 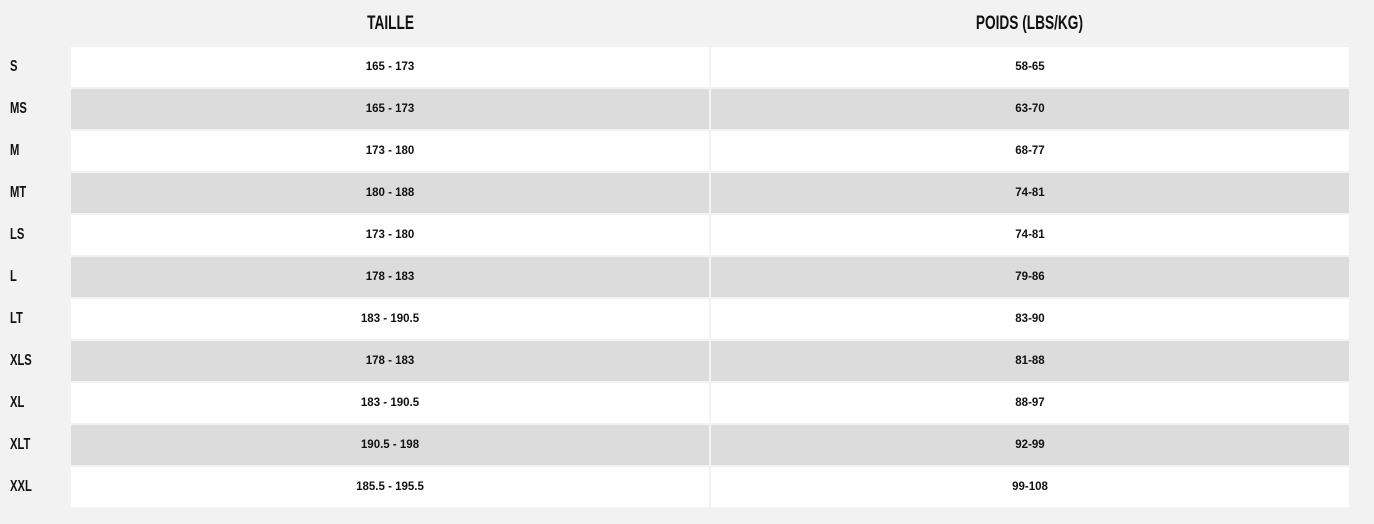 I want to click on size-label-text: XXL, so click(x=21, y=486).